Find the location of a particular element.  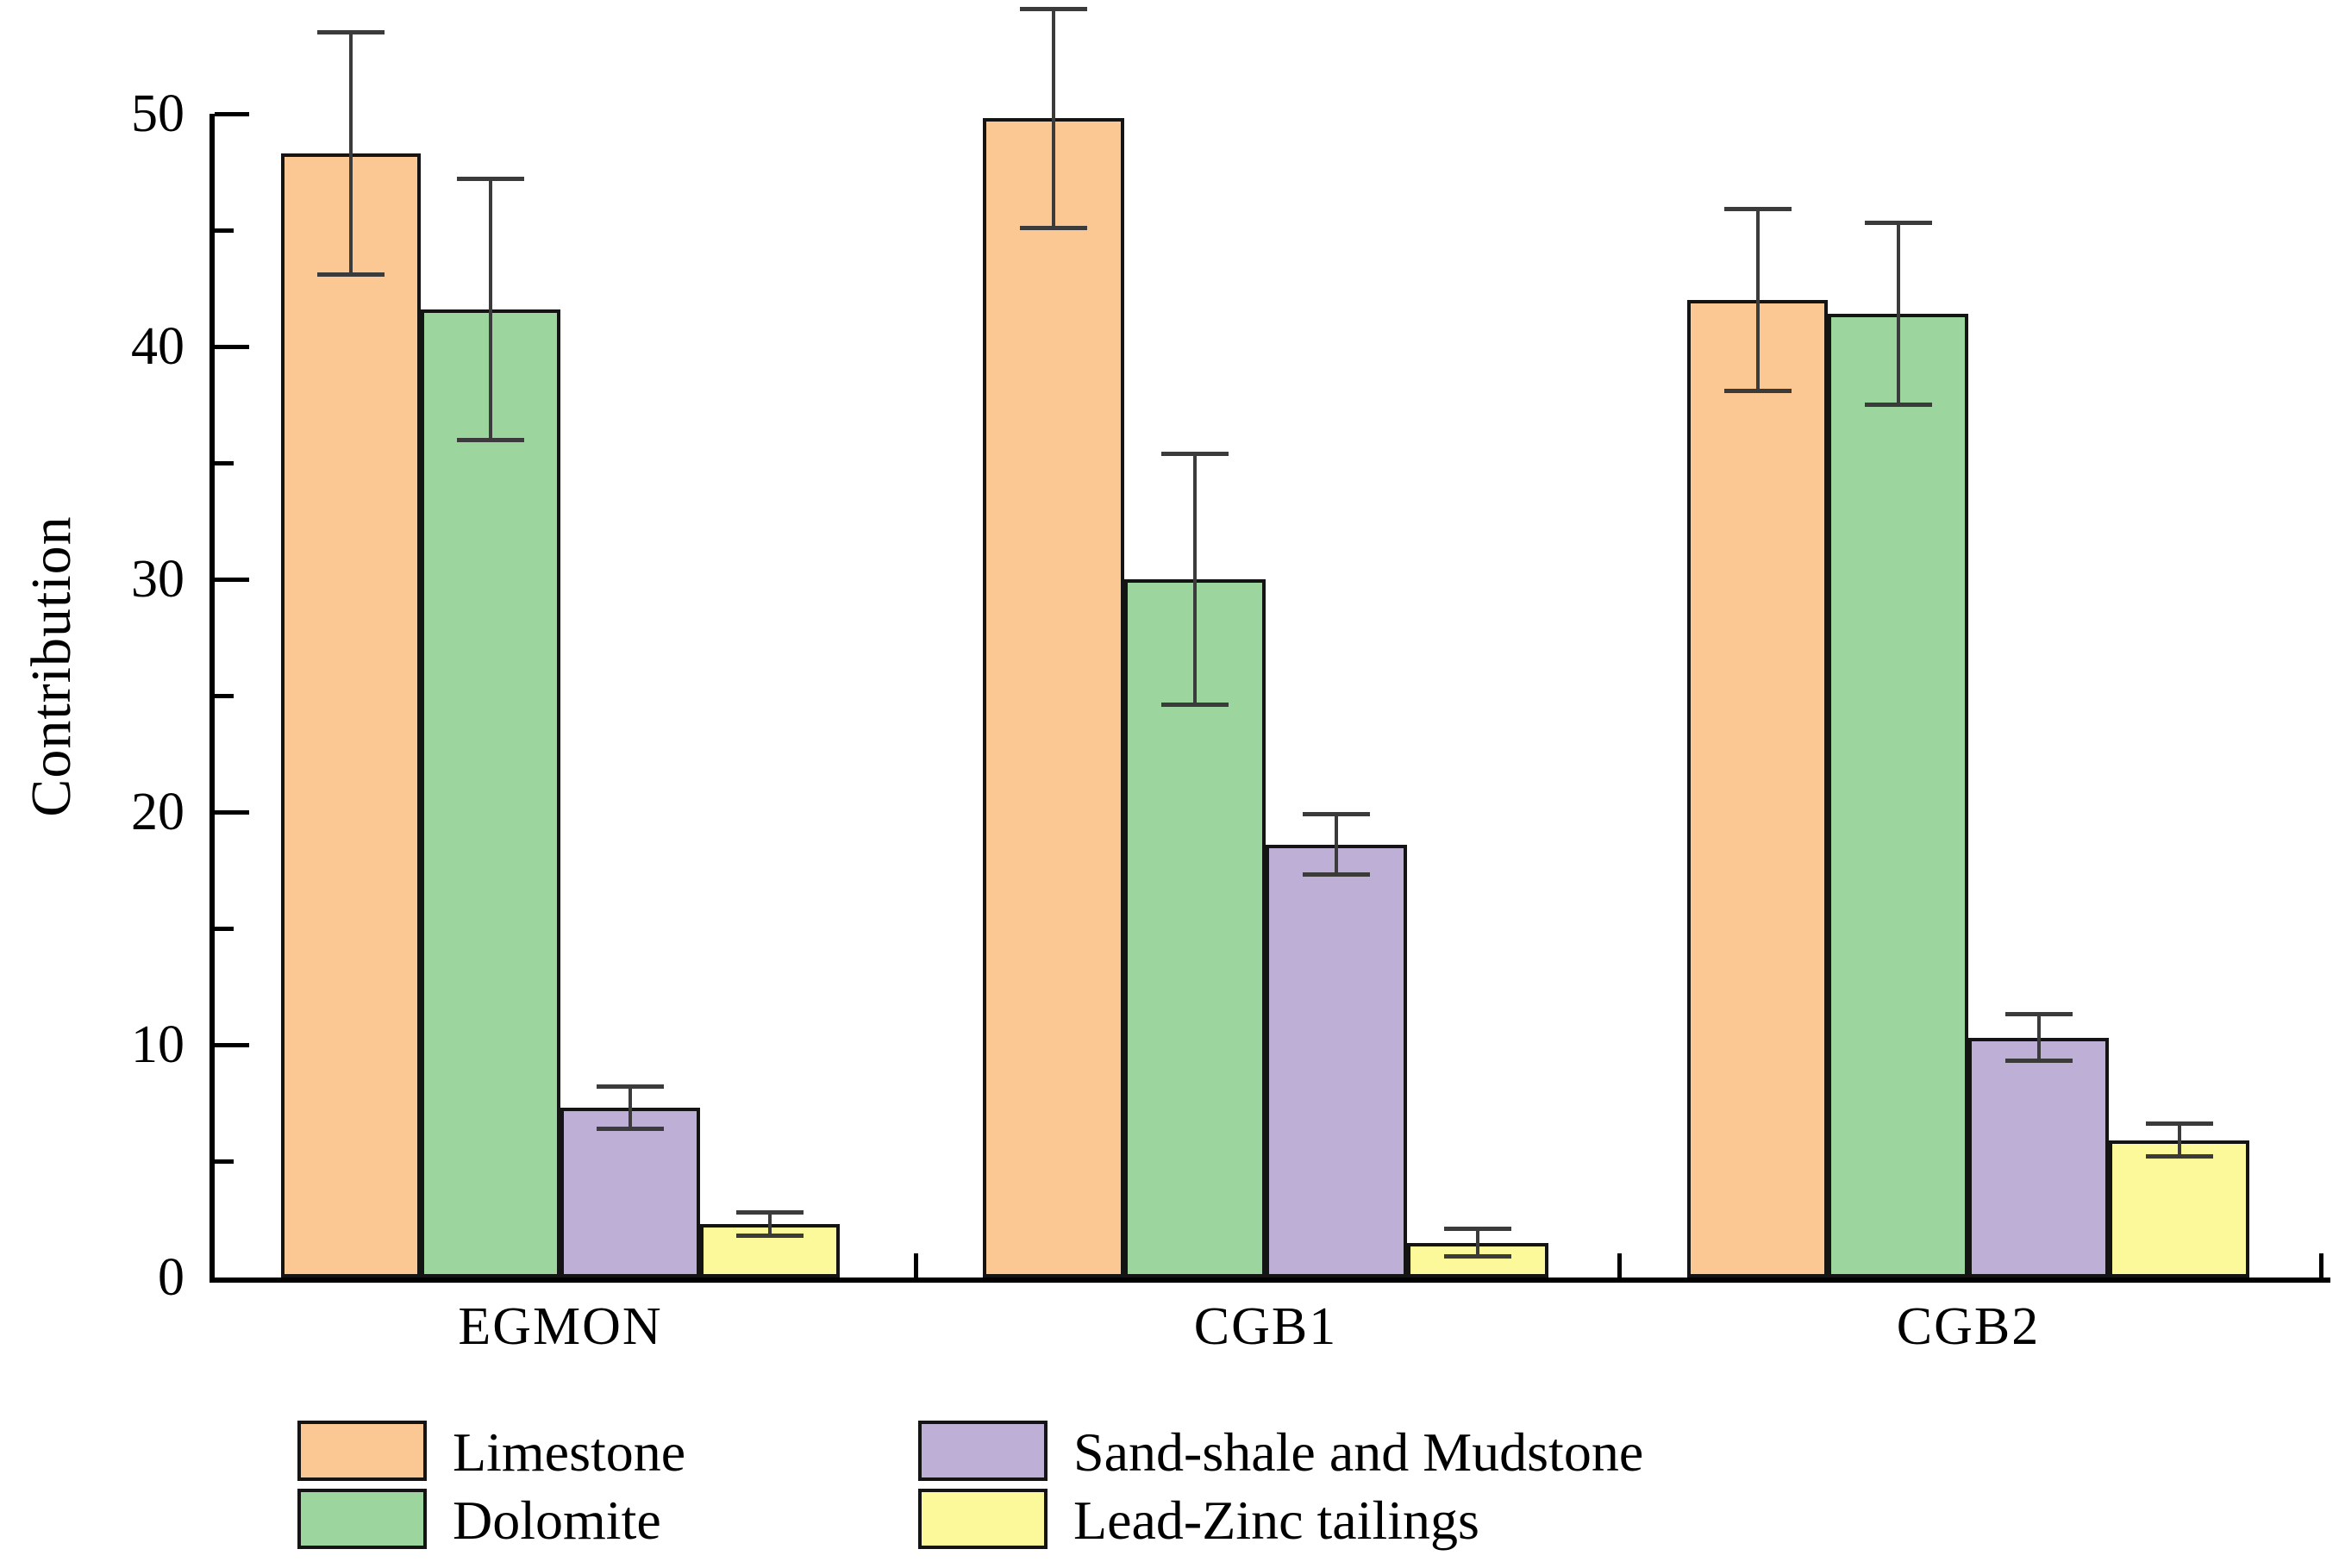

error-bar-line-lead-zinc-tailings-cgb1 is located at coordinates (1477, 1242).